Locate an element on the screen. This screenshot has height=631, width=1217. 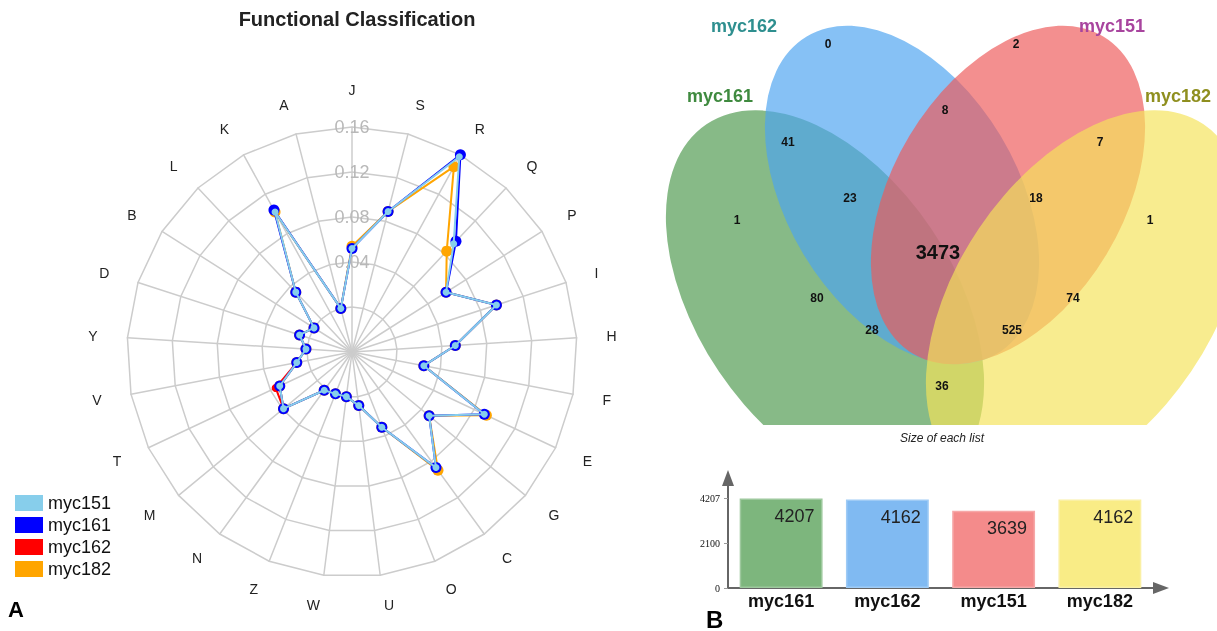
legend-label: myc182 is located at coordinates (80, 569).